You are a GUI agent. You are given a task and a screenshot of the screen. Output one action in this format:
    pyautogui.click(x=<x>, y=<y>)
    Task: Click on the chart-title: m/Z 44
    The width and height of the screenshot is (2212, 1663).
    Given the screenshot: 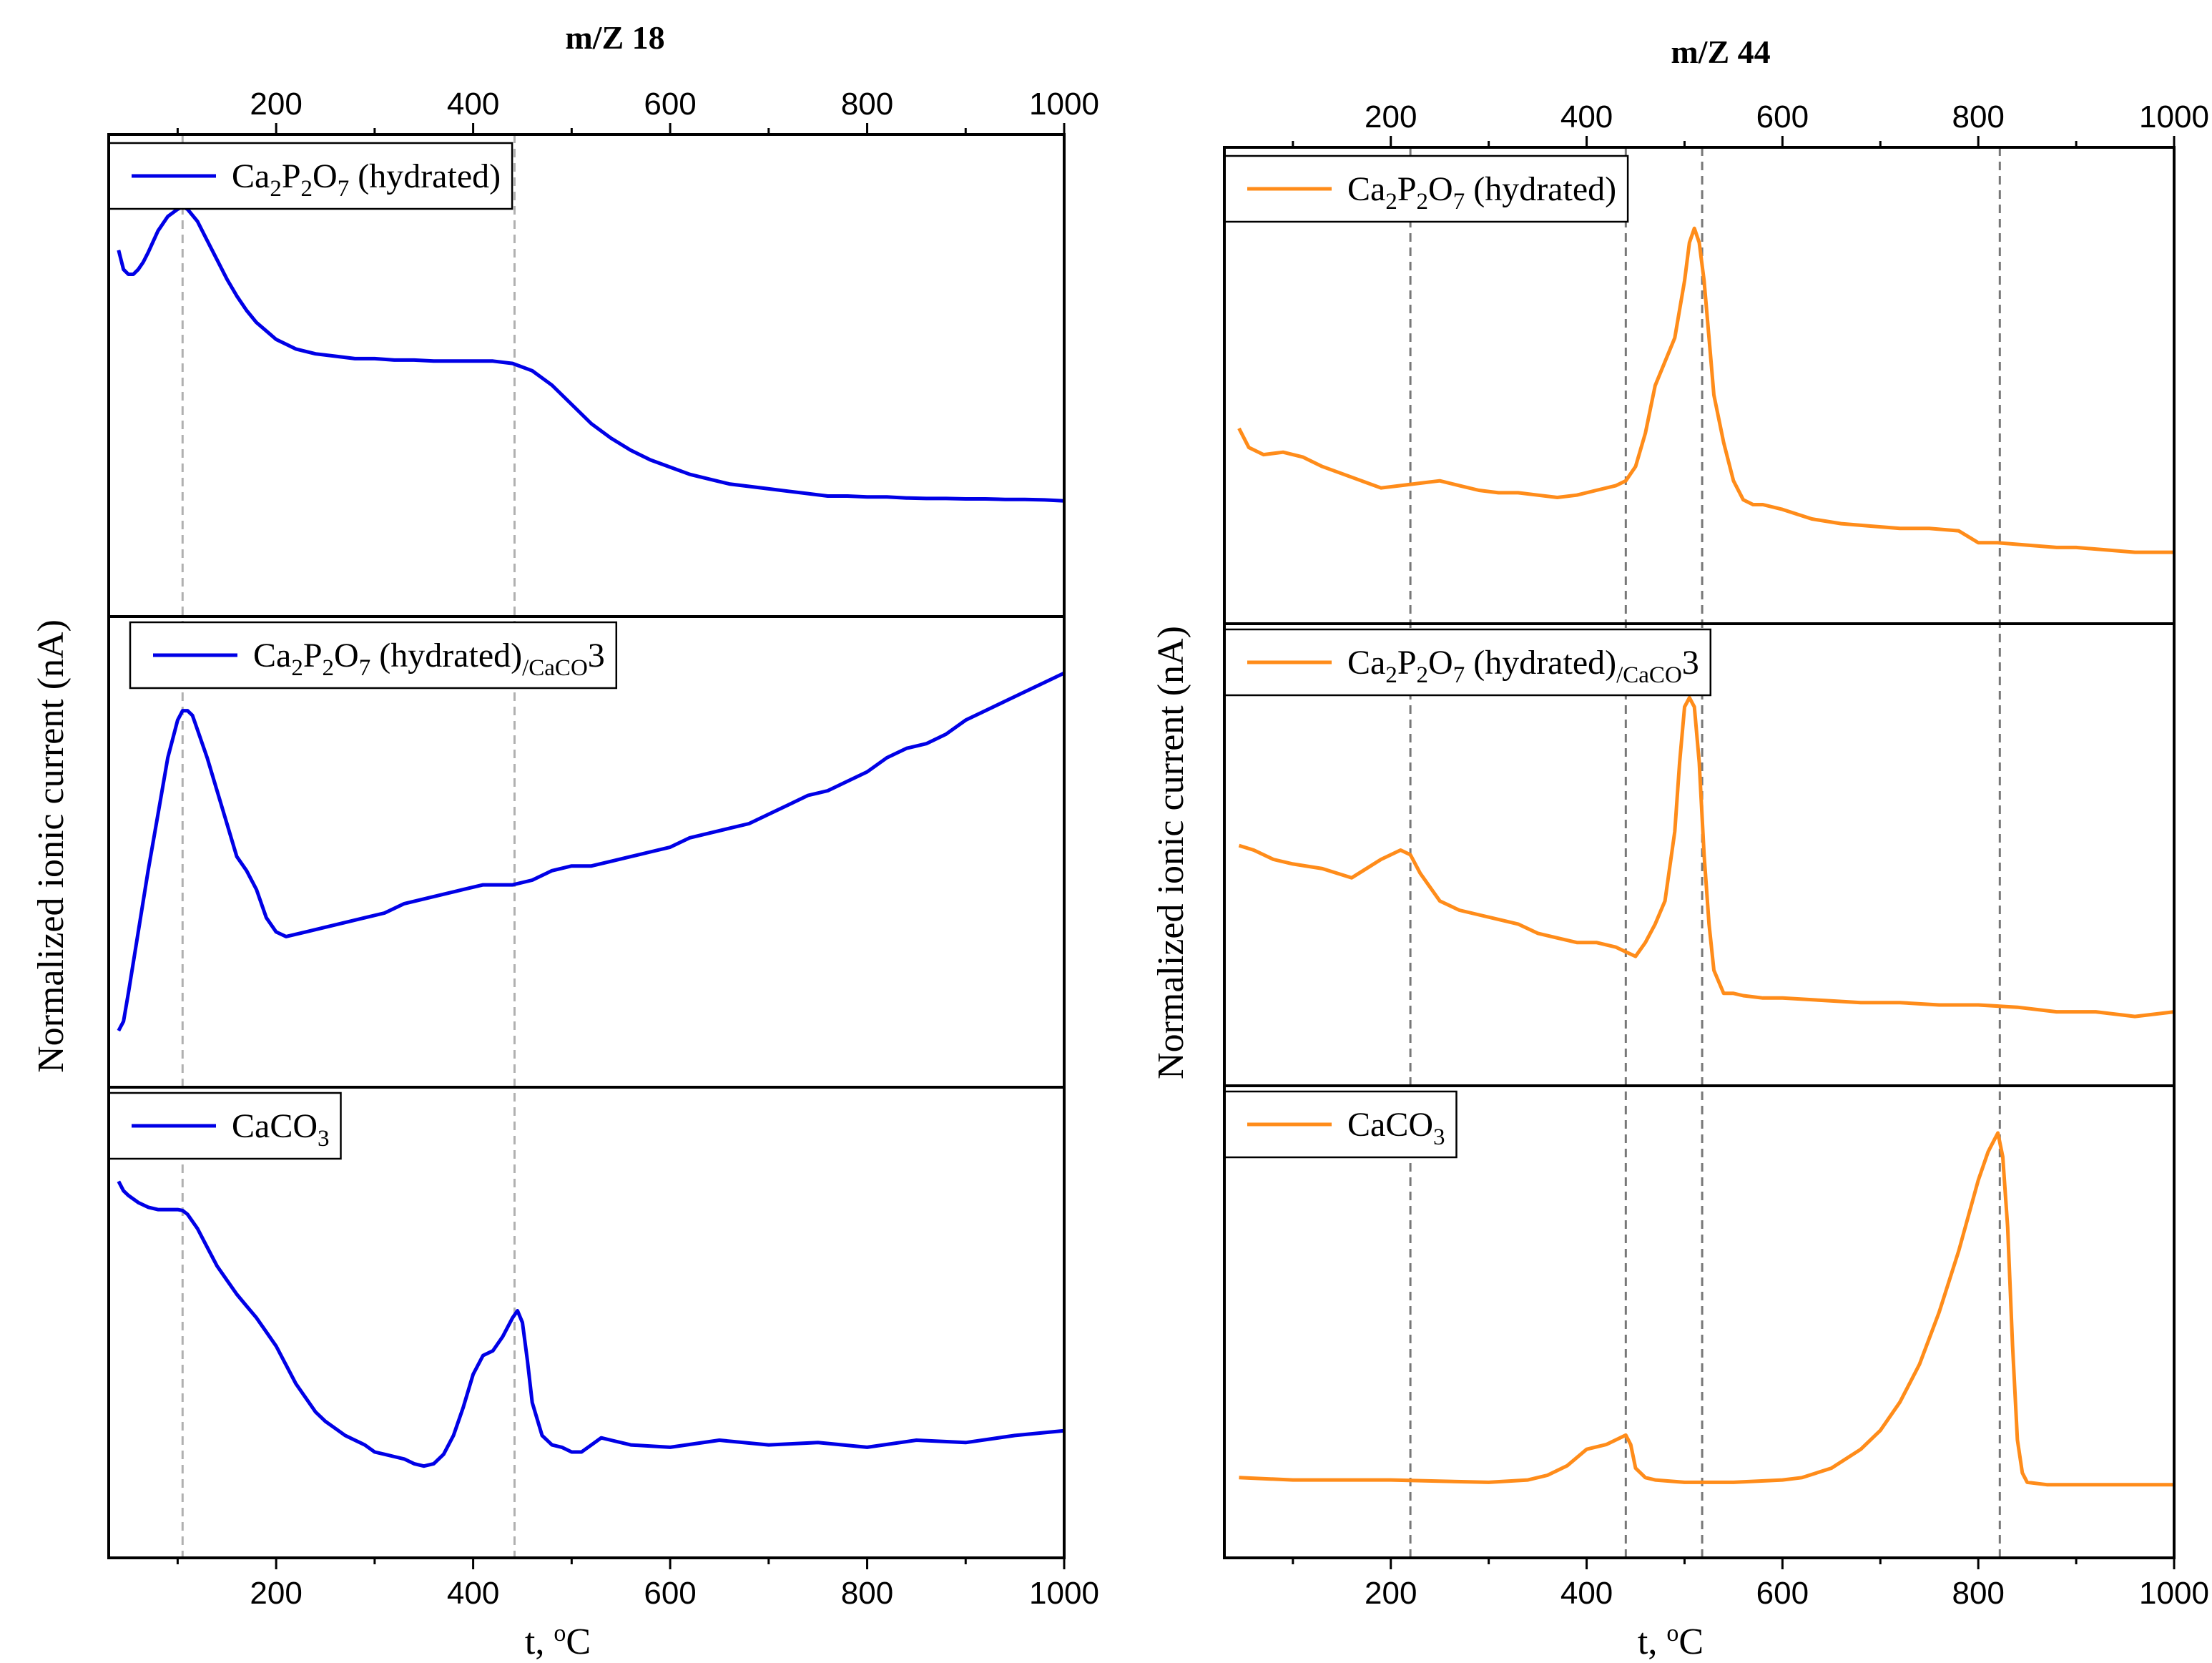 What is the action you would take?
    pyautogui.click(x=1721, y=52)
    